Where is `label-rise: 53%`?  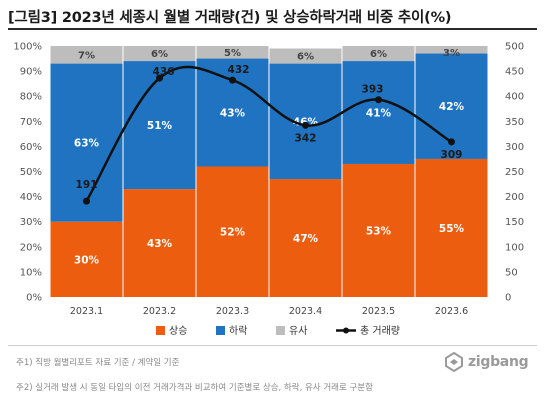 label-rise: 53% is located at coordinates (379, 231).